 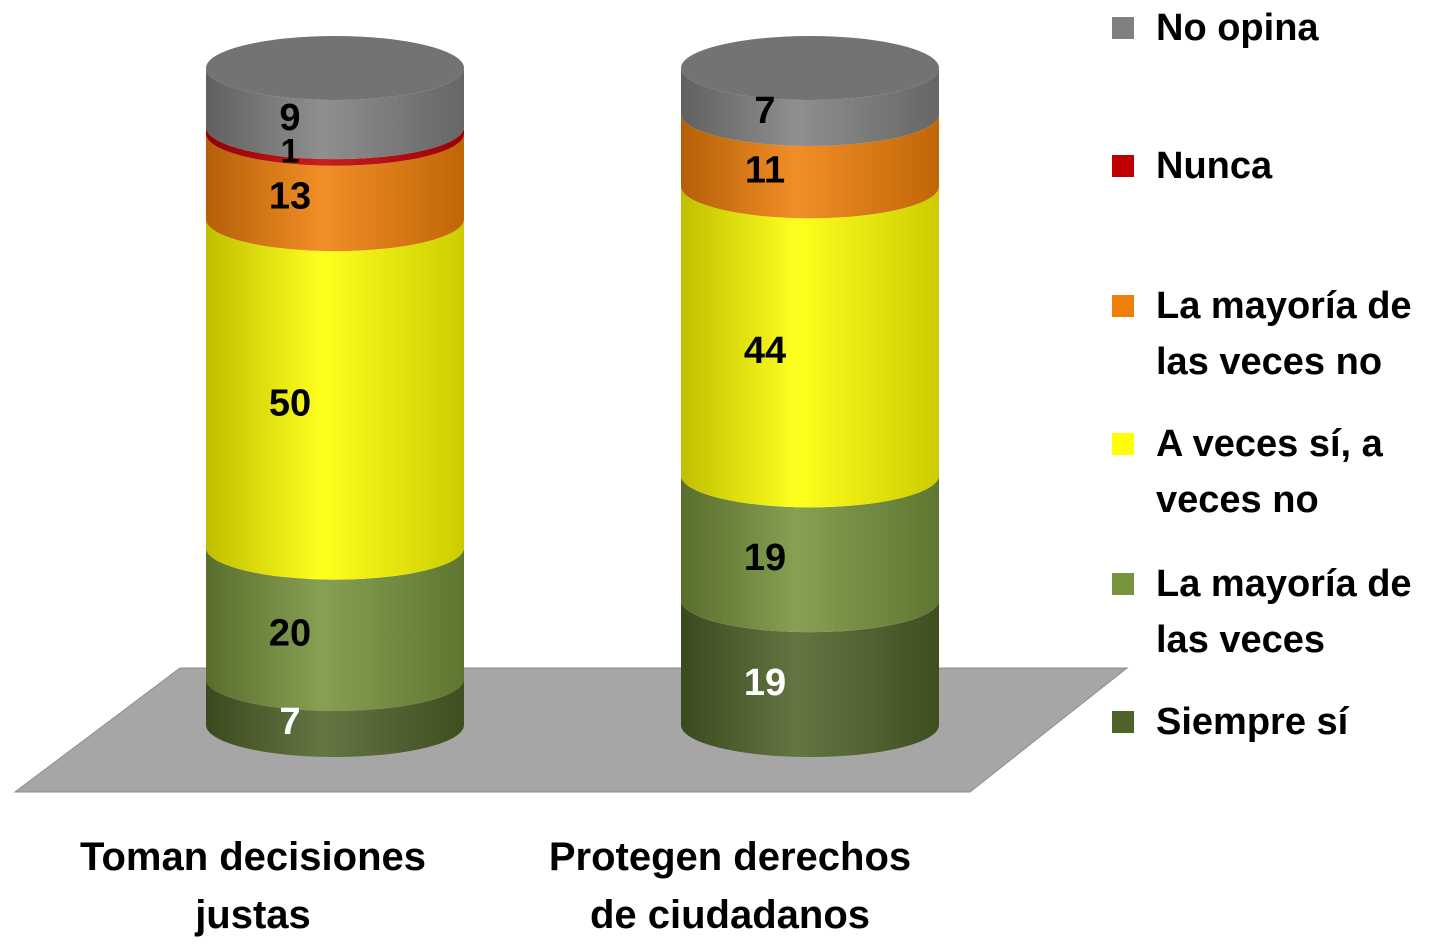 What do you see at coordinates (765, 683) in the screenshot?
I see `data-label-2-1: 19` at bounding box center [765, 683].